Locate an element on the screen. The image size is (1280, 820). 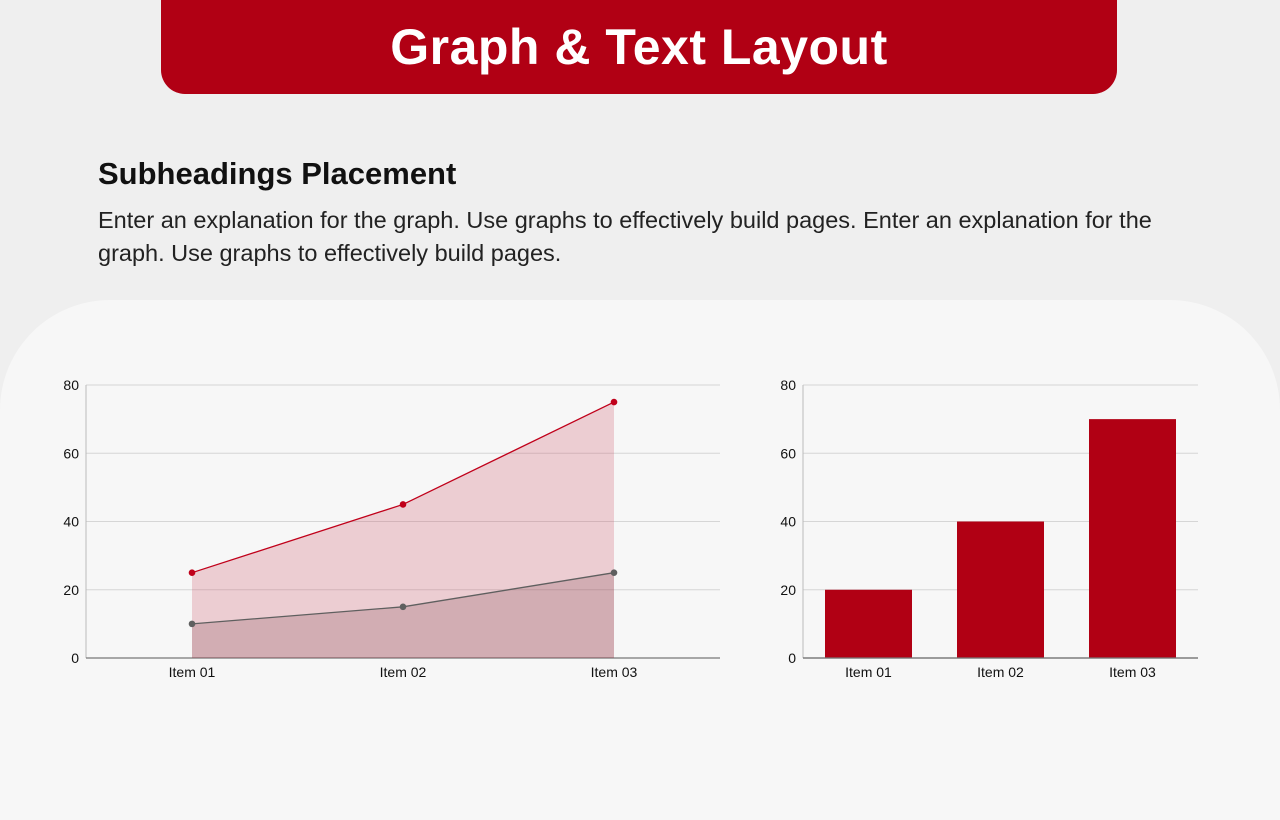
subheading: Subheadings Placement is located at coordinates (277, 173).